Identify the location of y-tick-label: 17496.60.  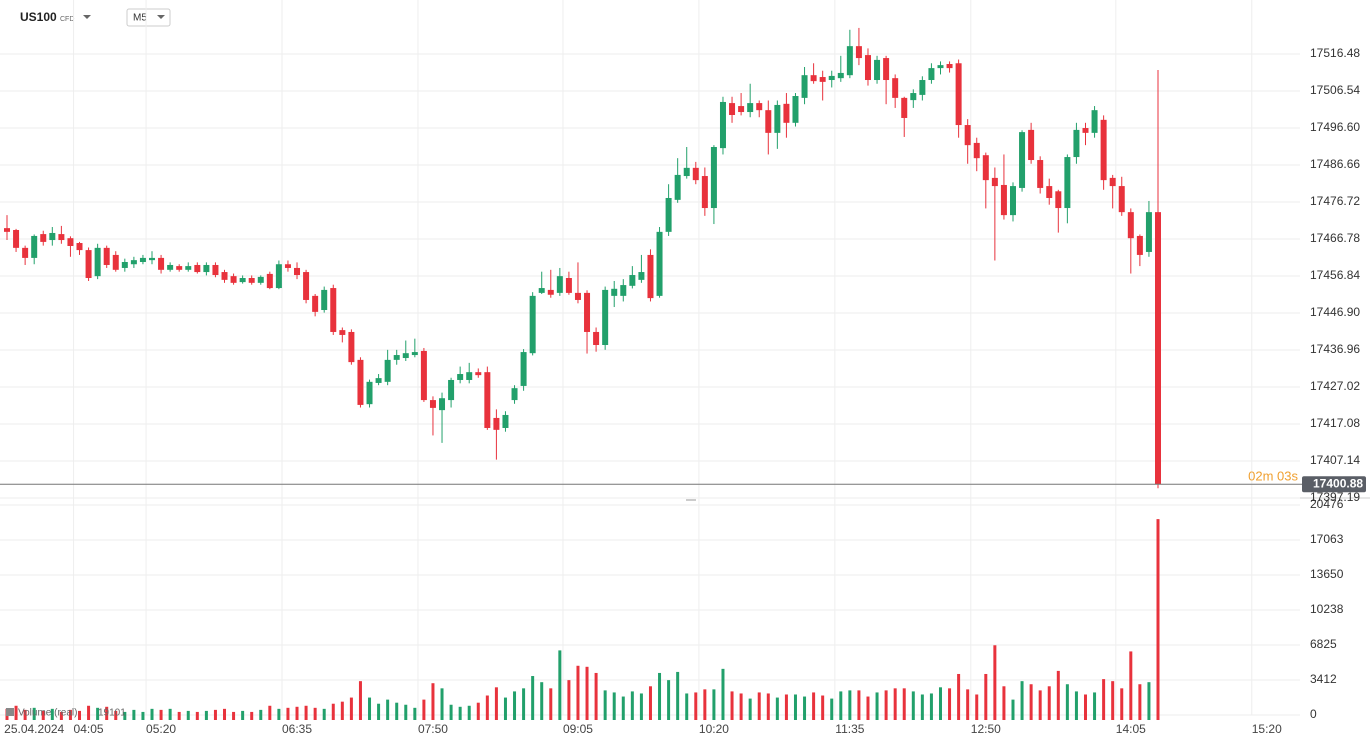
(1335, 127).